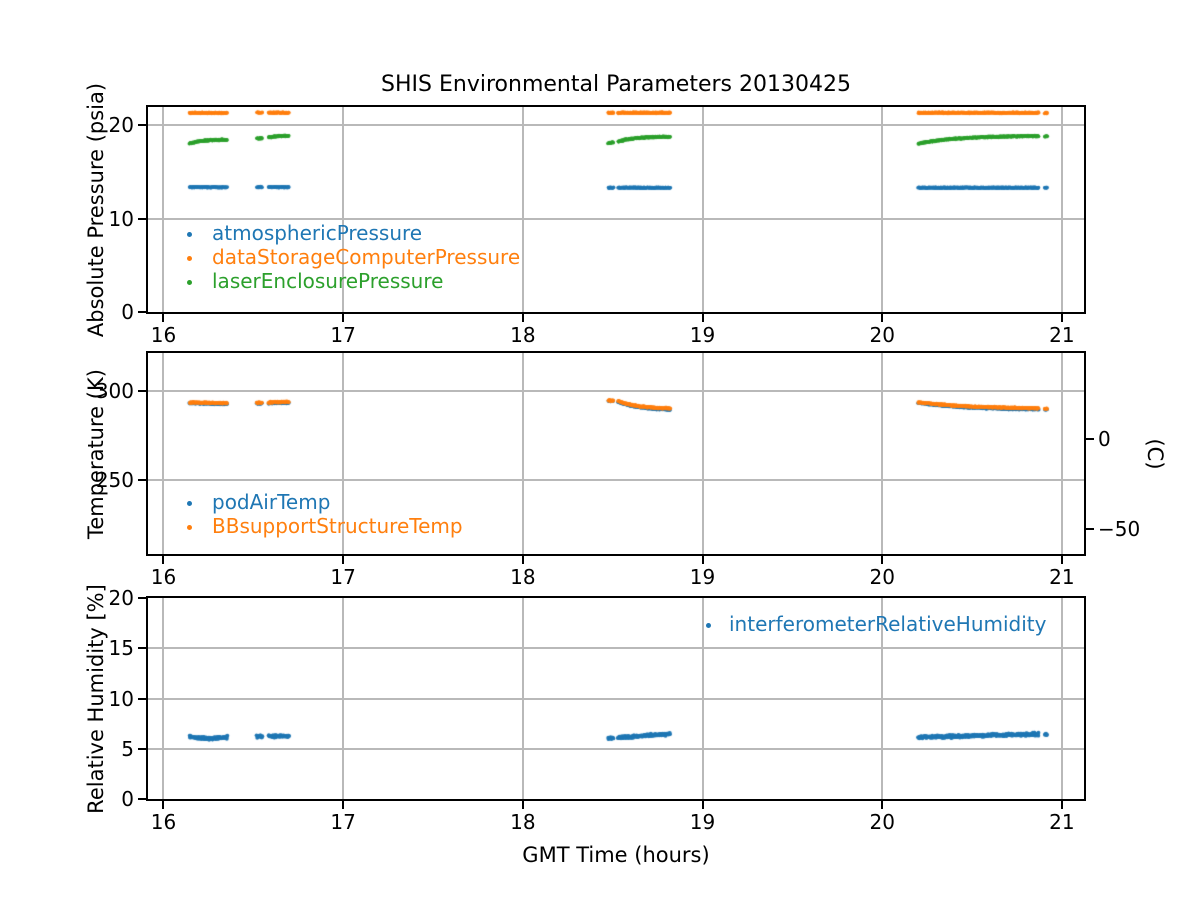 The width and height of the screenshot is (1200, 900). Describe the element at coordinates (114, 480) in the screenshot. I see `y-tick-label: 250` at that location.